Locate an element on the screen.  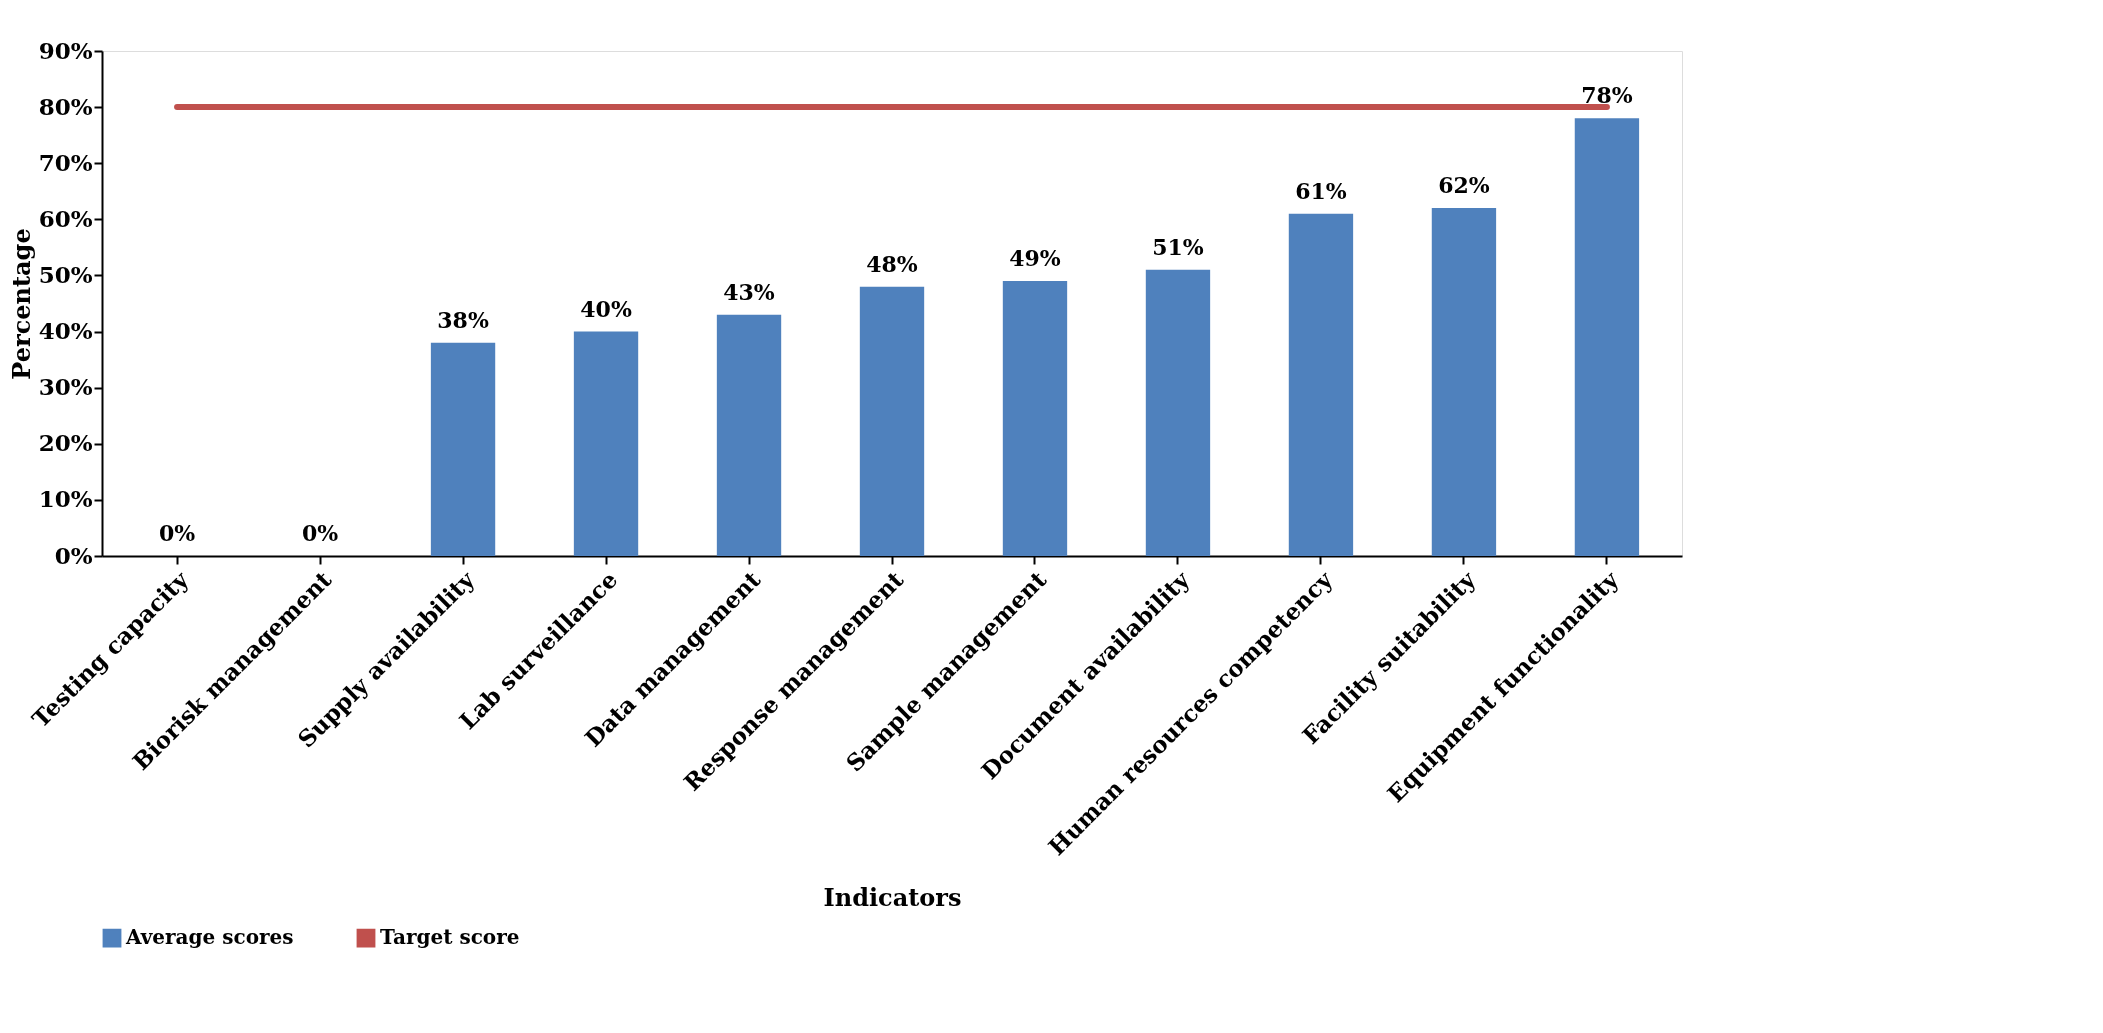
y-tick-label: 0% is located at coordinates (73, 555).